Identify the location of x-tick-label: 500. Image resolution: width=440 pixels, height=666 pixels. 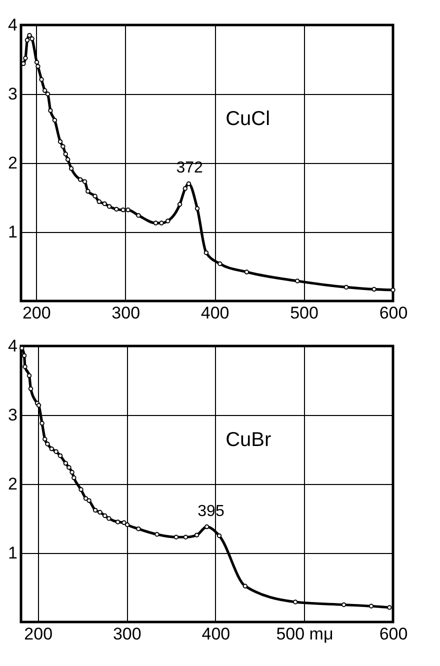
(304, 313).